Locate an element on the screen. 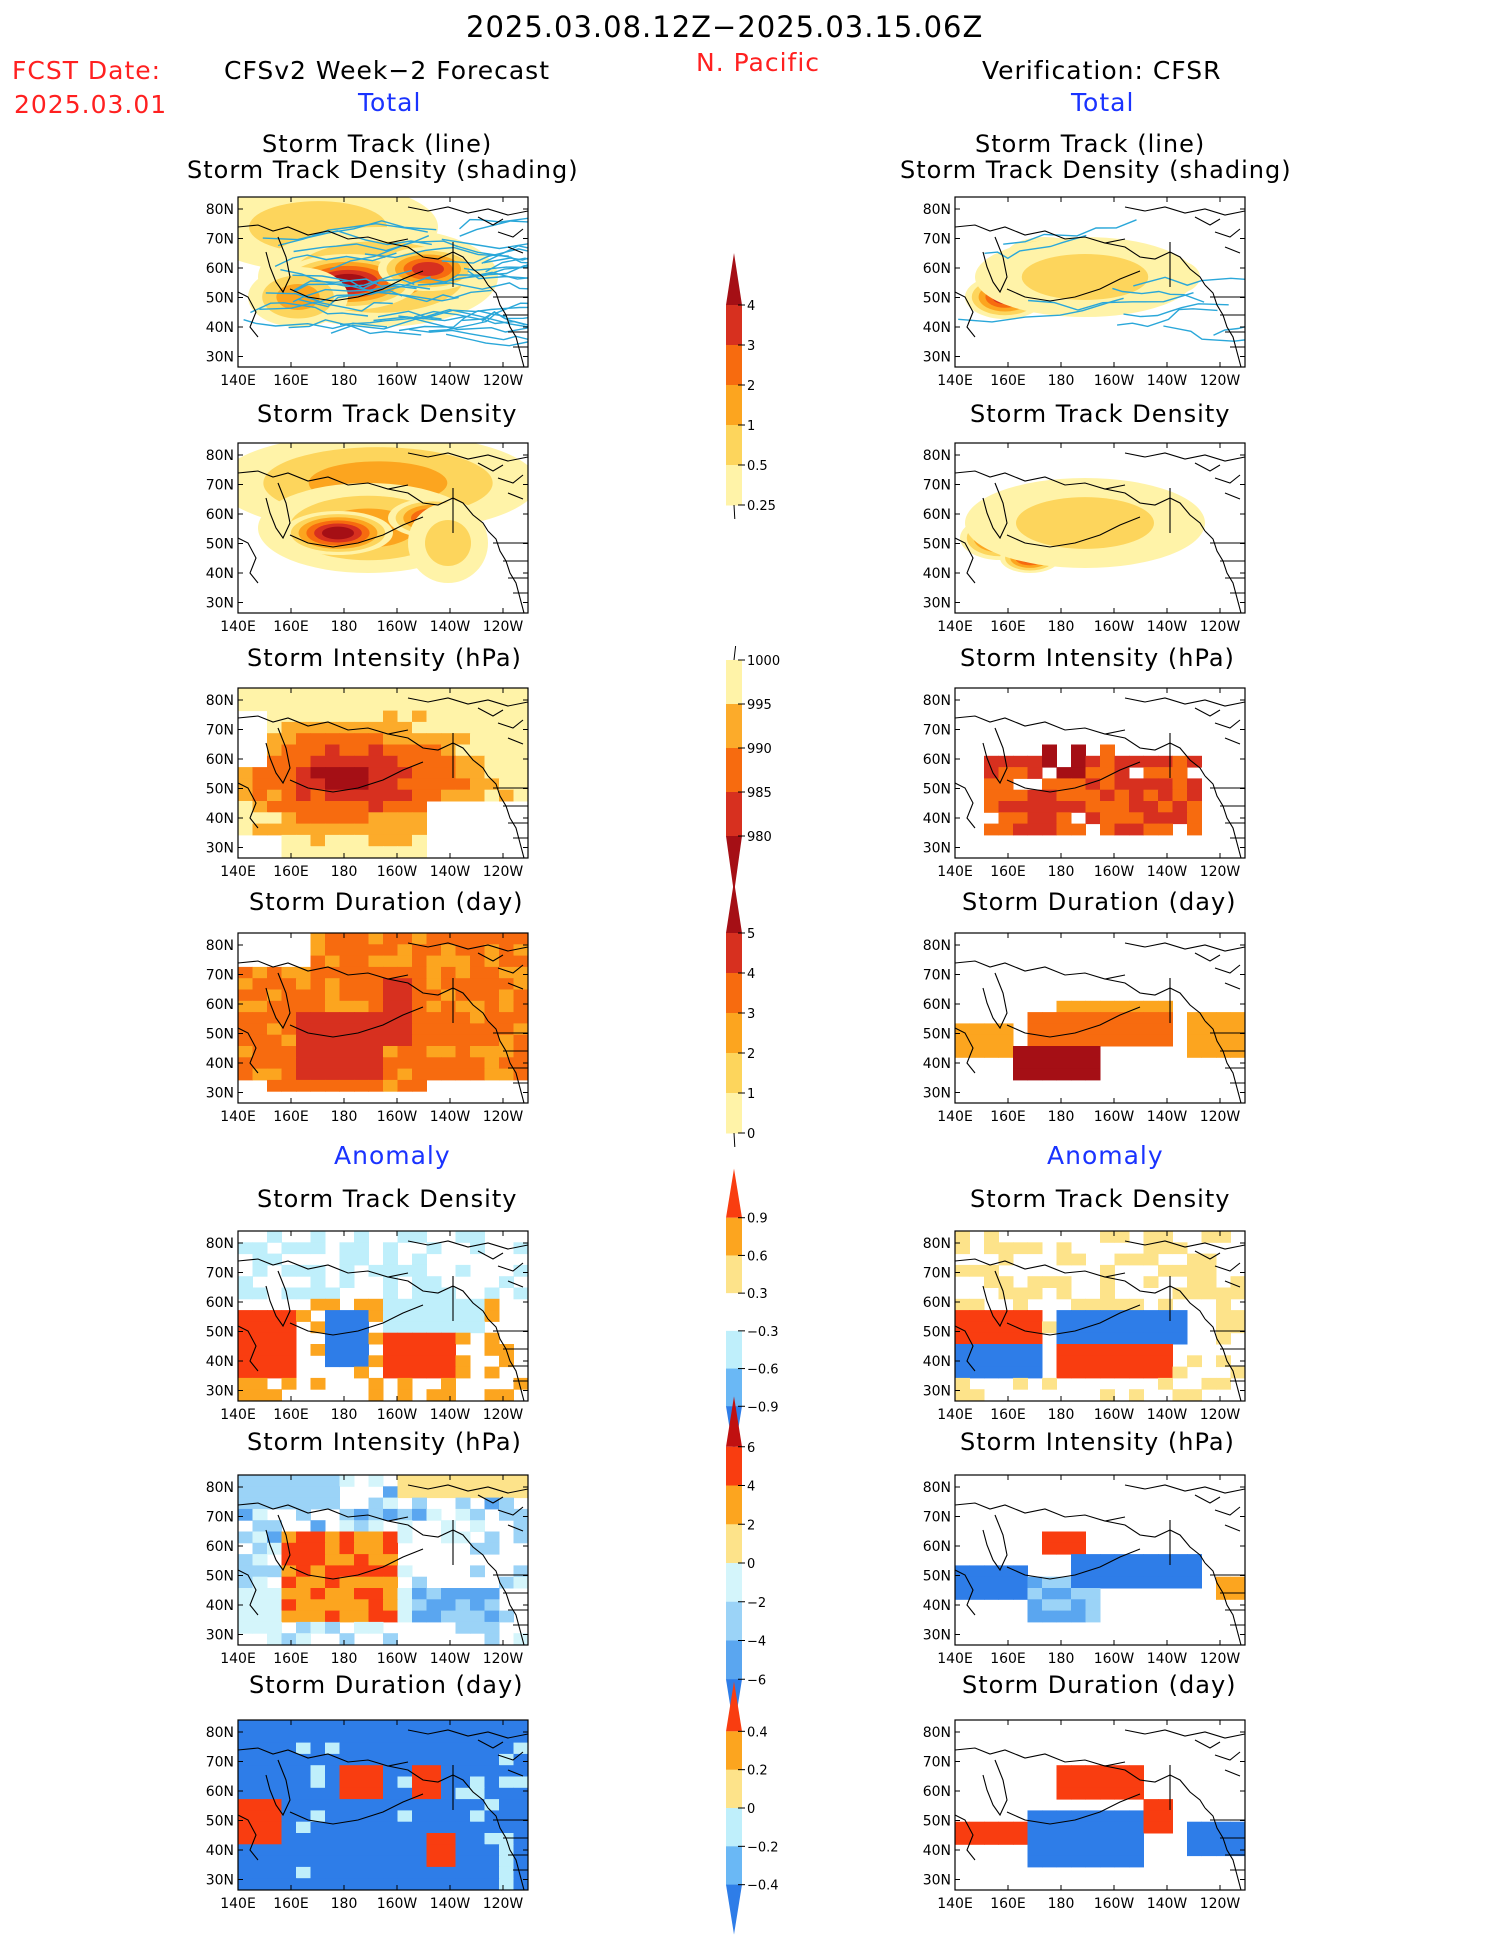  storm-track-line is located at coordinates (346, 278).